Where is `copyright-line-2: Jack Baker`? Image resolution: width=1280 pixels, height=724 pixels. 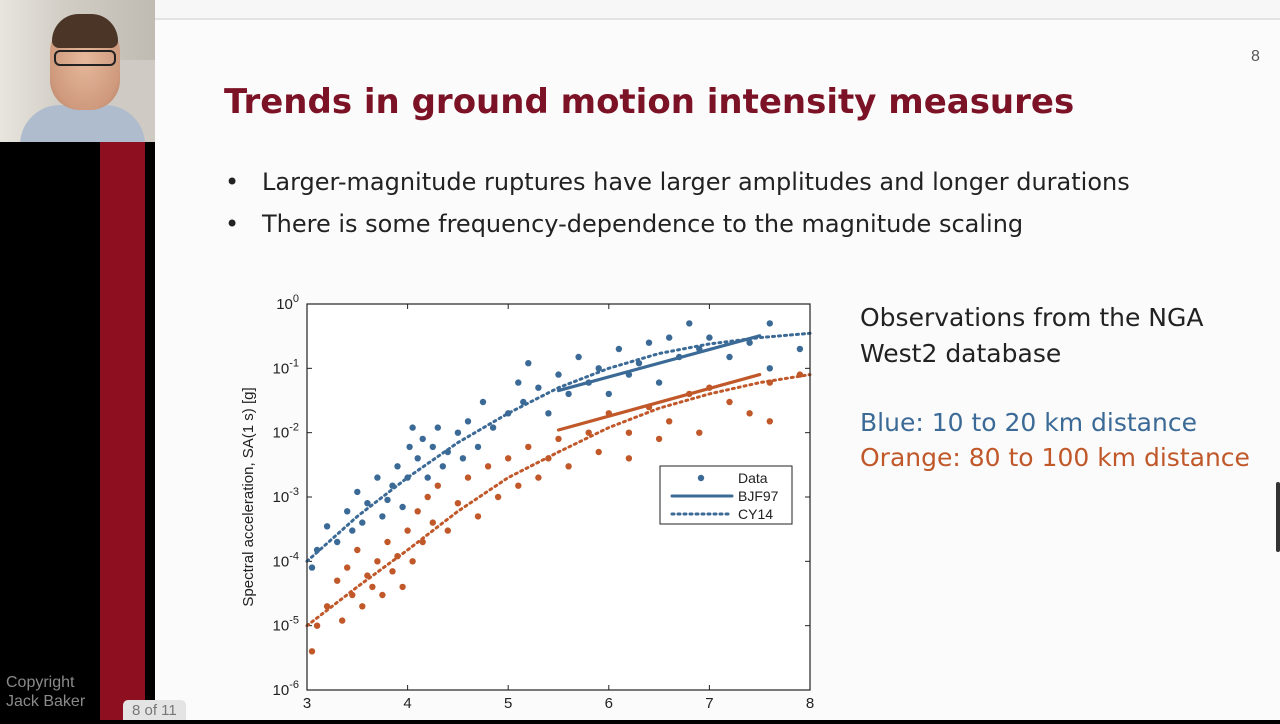
copyright-line-2: Jack Baker is located at coordinates (46, 701).